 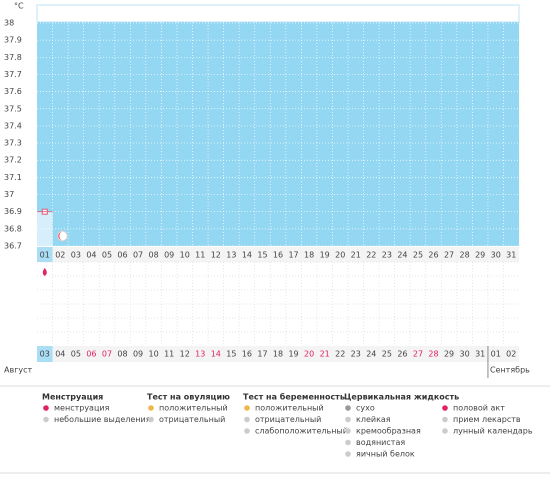 What do you see at coordinates (309, 255) in the screenshot?
I see `date-label: 18` at bounding box center [309, 255].